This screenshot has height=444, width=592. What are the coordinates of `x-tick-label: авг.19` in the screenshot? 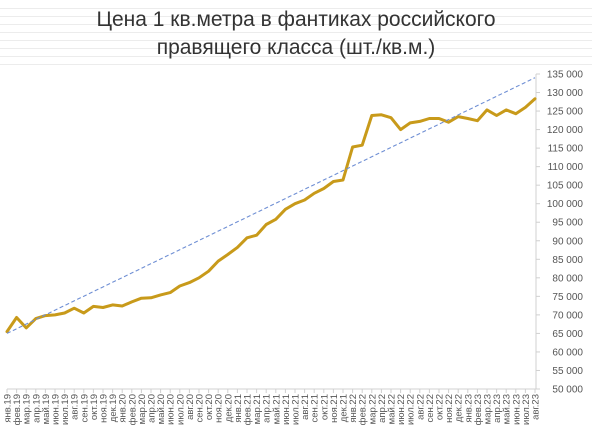 It's located at (75, 407).